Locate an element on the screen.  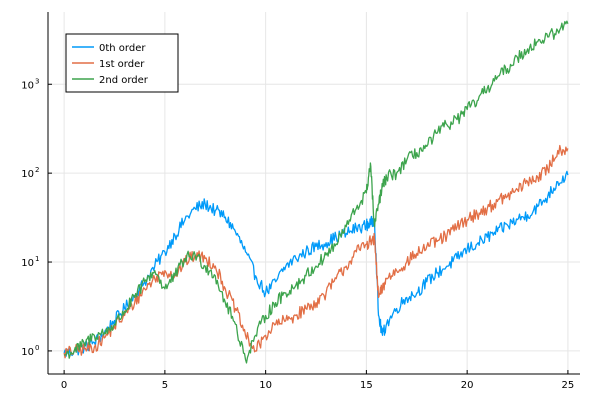
legend: 0th order 1st order 2nd order is located at coordinates (122, 63).